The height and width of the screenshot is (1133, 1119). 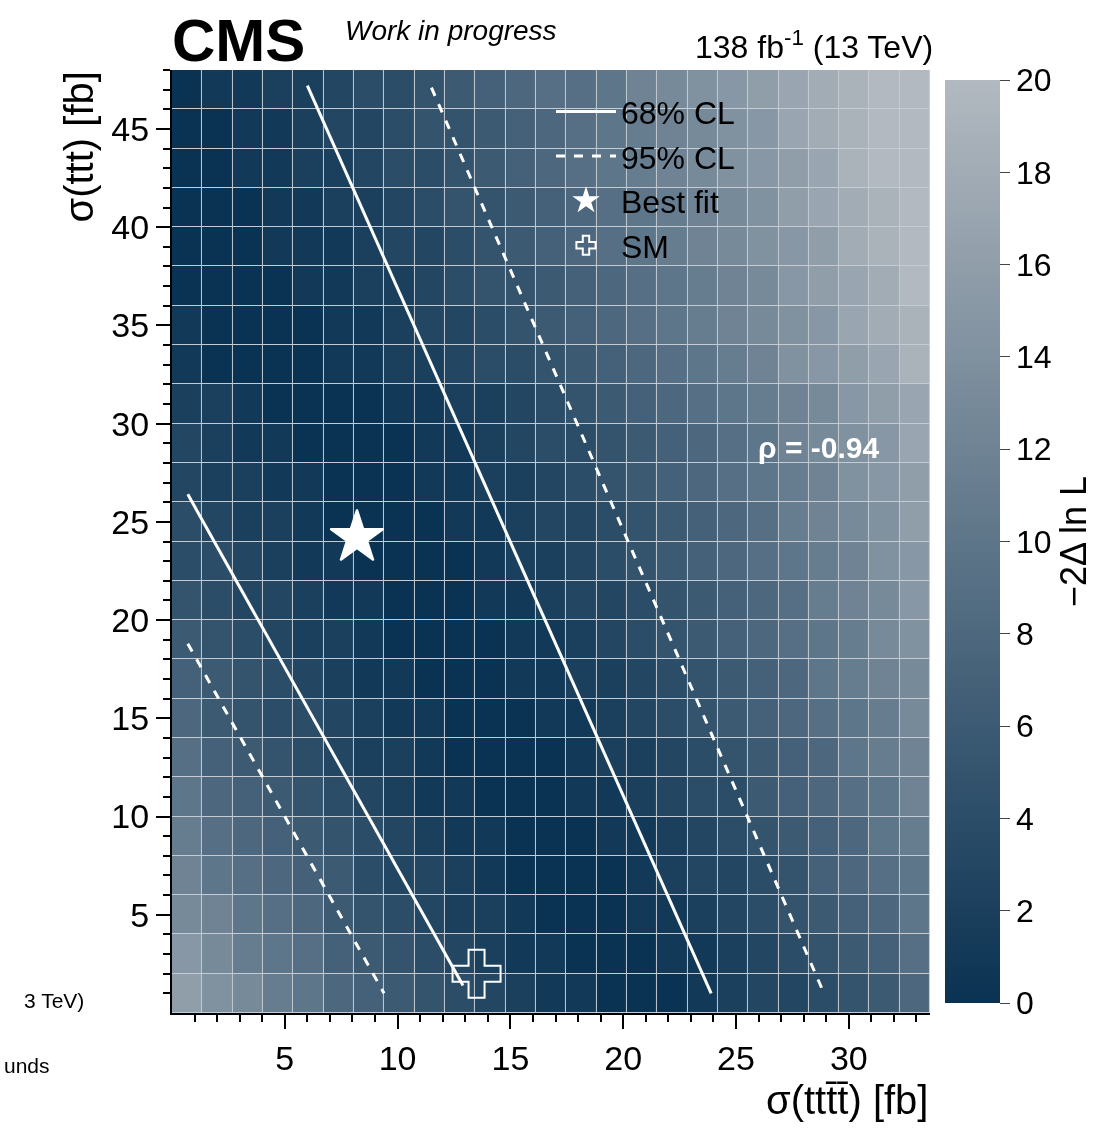 I want to click on color-bar-label: 2, so click(x=1024, y=910).